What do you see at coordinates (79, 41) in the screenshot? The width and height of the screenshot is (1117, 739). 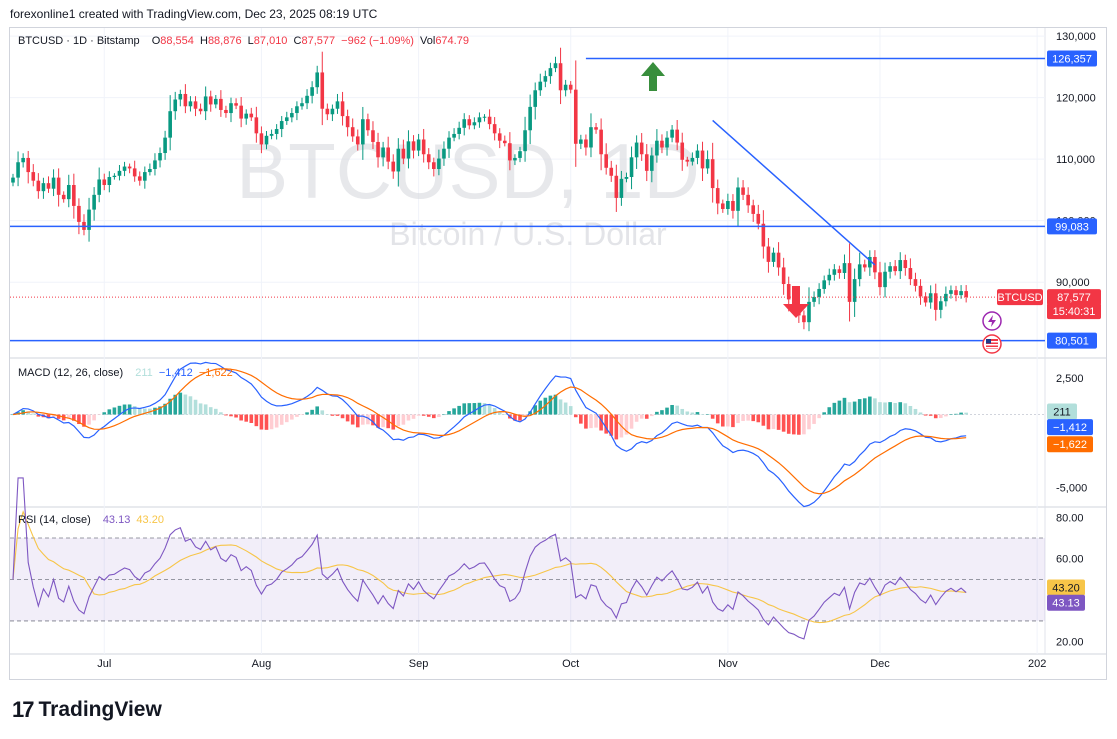 I see `legend-symbol: BTCUSD · 1D · Bitstamp` at bounding box center [79, 41].